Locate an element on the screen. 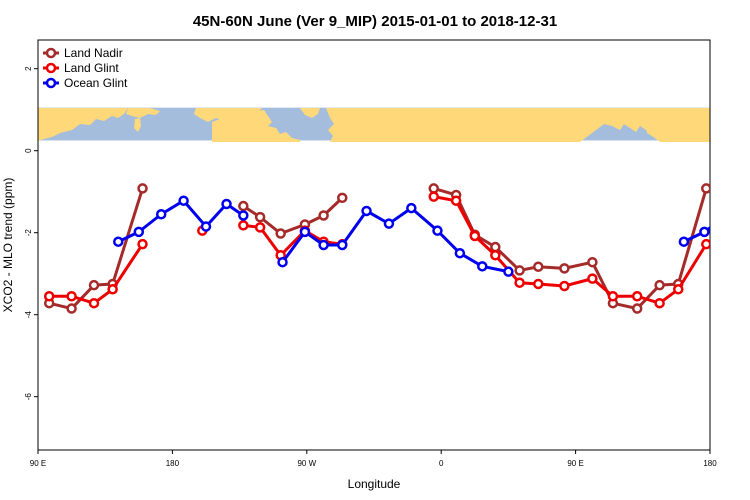 The height and width of the screenshot is (500, 750). map-land-europe-asia is located at coordinates (518, 125).